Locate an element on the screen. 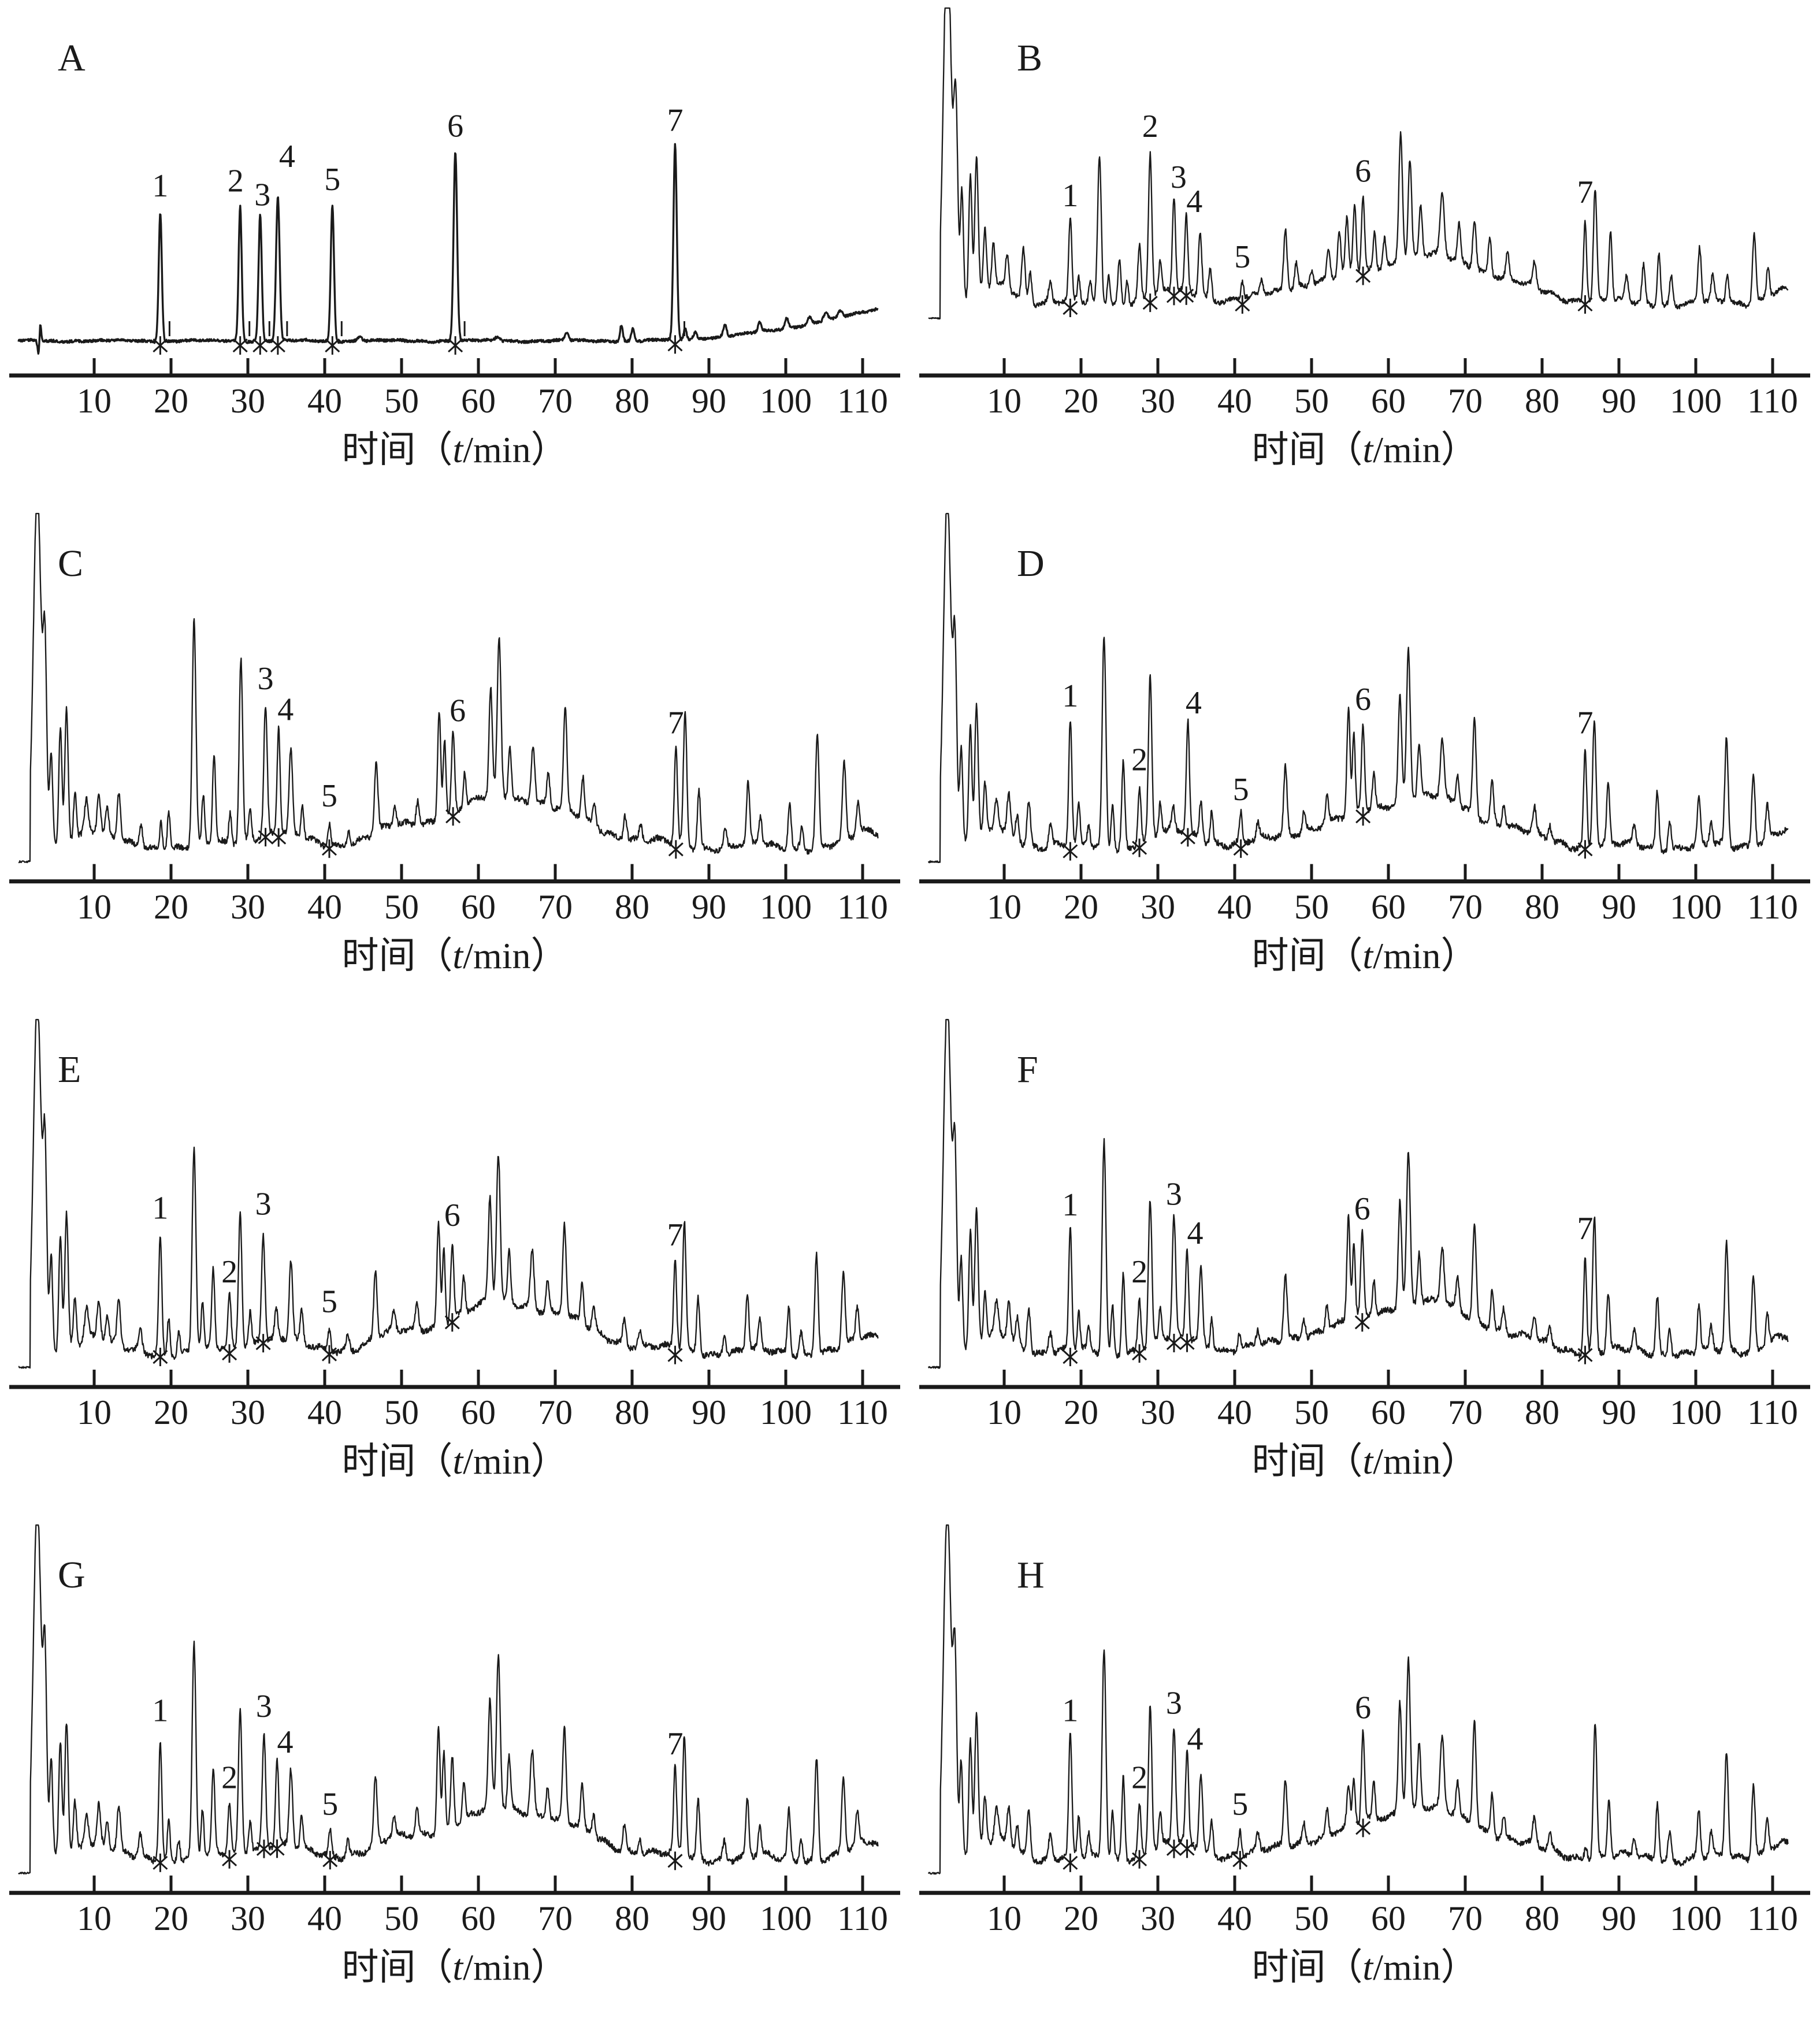 This screenshot has height=2023, width=1820. panel-label: C is located at coordinates (70, 563).